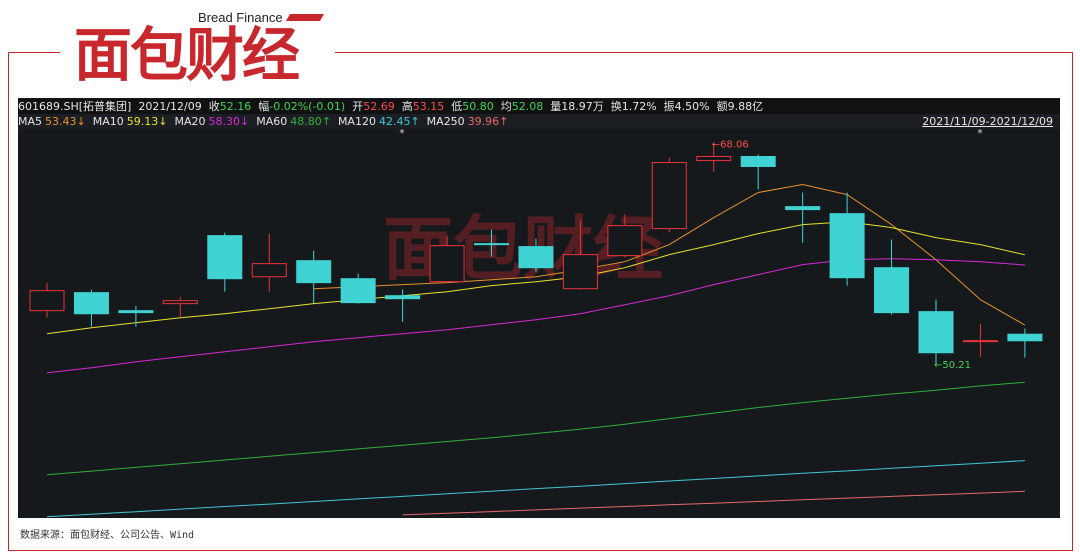  Describe the element at coordinates (987, 121) in the screenshot. I see `date-range: 2021/11/09-2021/12/09` at that location.